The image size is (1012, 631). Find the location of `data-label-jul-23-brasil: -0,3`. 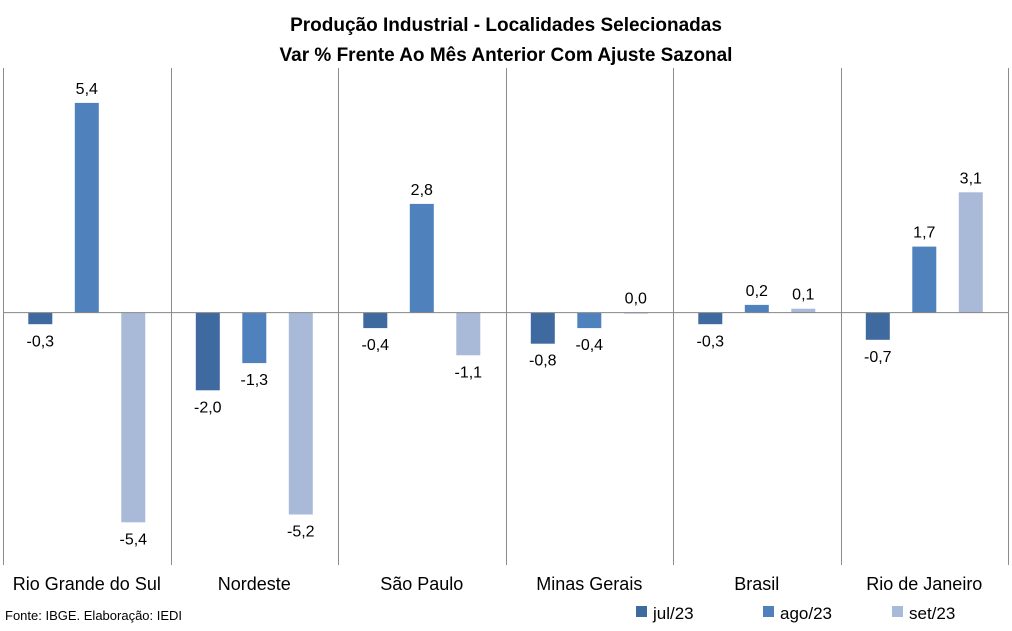

data-label-jul-23-brasil: -0,3 is located at coordinates (711, 341).